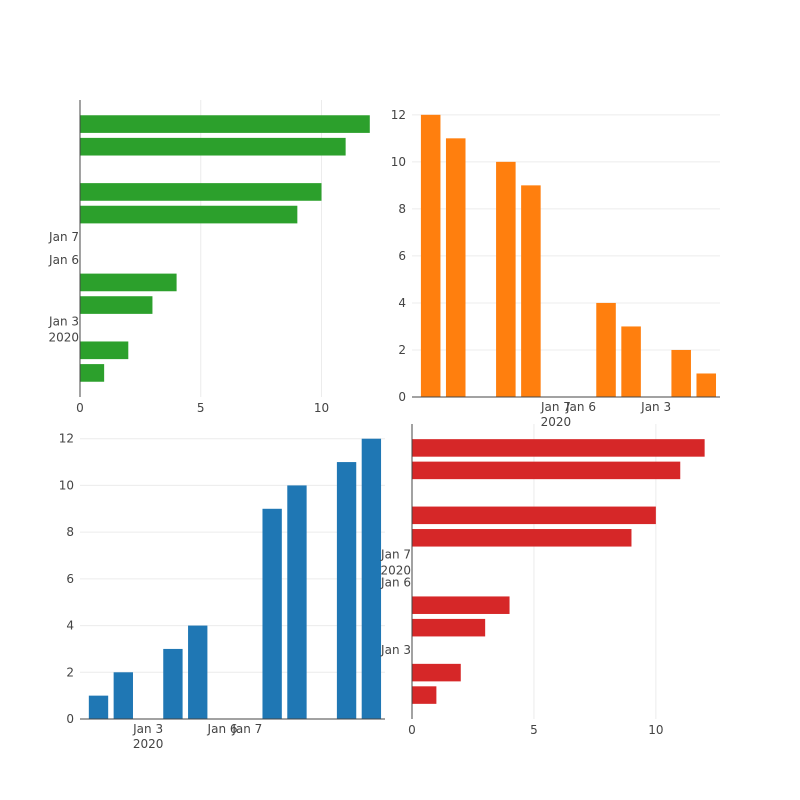 This screenshot has width=800, height=800. I want to click on chart-4-y-tick-year: 2020, so click(395, 570).